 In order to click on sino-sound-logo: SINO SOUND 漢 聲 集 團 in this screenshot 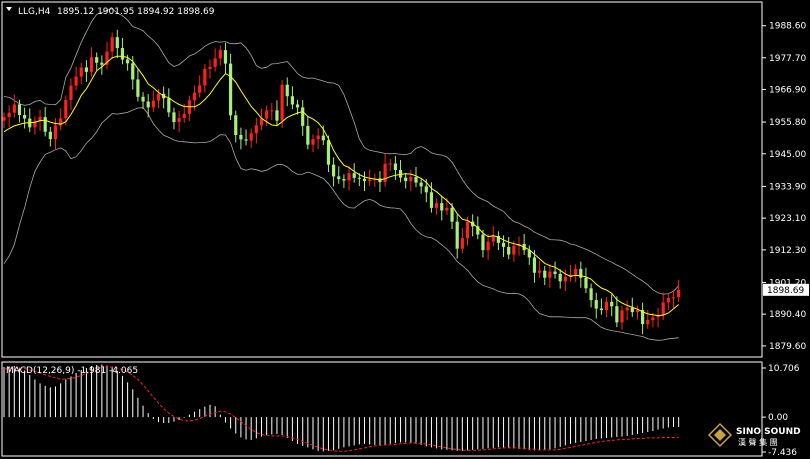, I will do `click(754, 435)`.